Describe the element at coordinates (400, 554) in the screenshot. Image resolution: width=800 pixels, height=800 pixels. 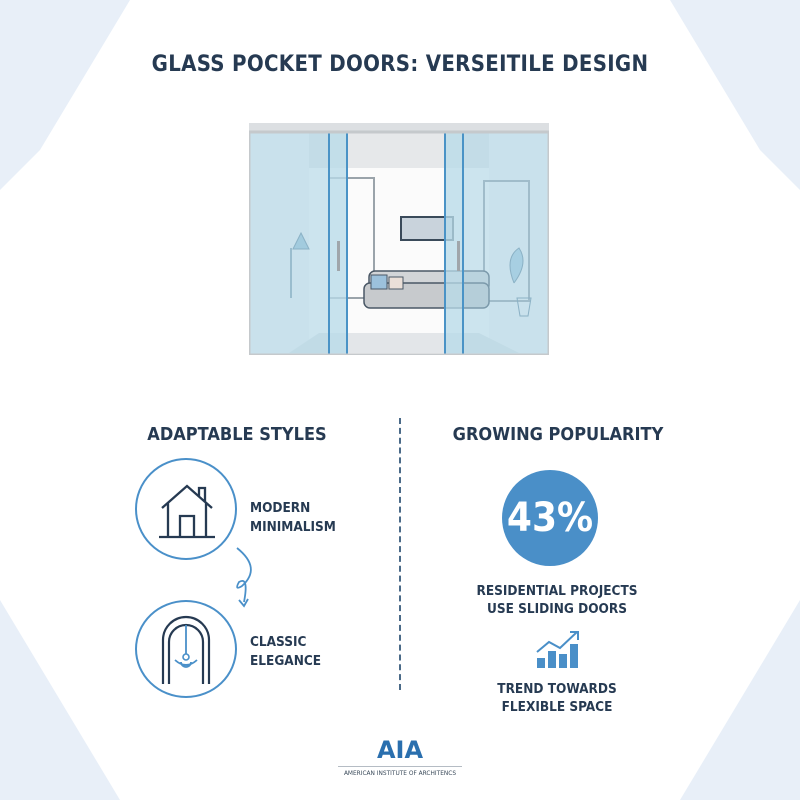
I see `section-divider` at that location.